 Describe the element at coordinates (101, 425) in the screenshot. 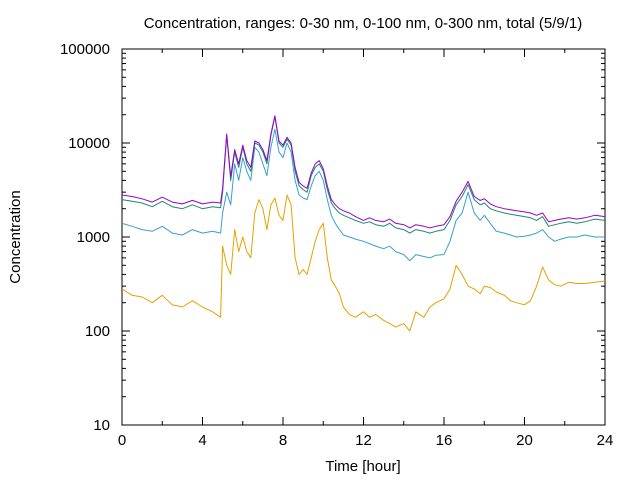

I see `y-tick-label: 10` at that location.